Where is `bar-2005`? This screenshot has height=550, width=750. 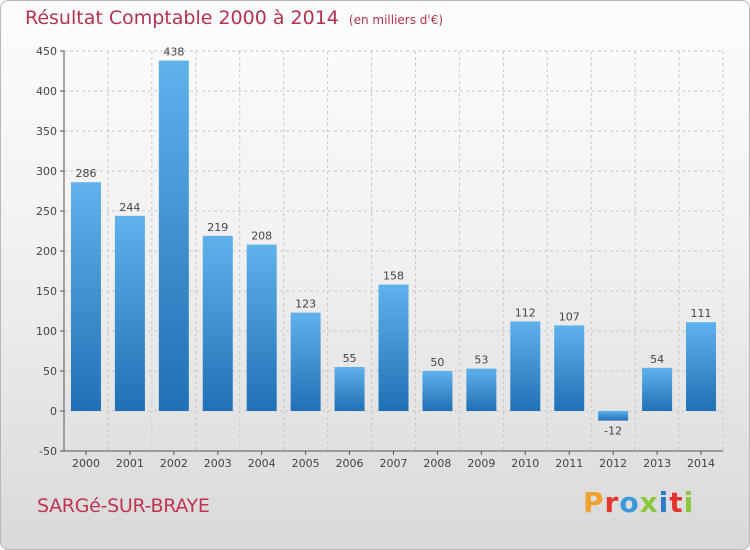 bar-2005 is located at coordinates (305, 361).